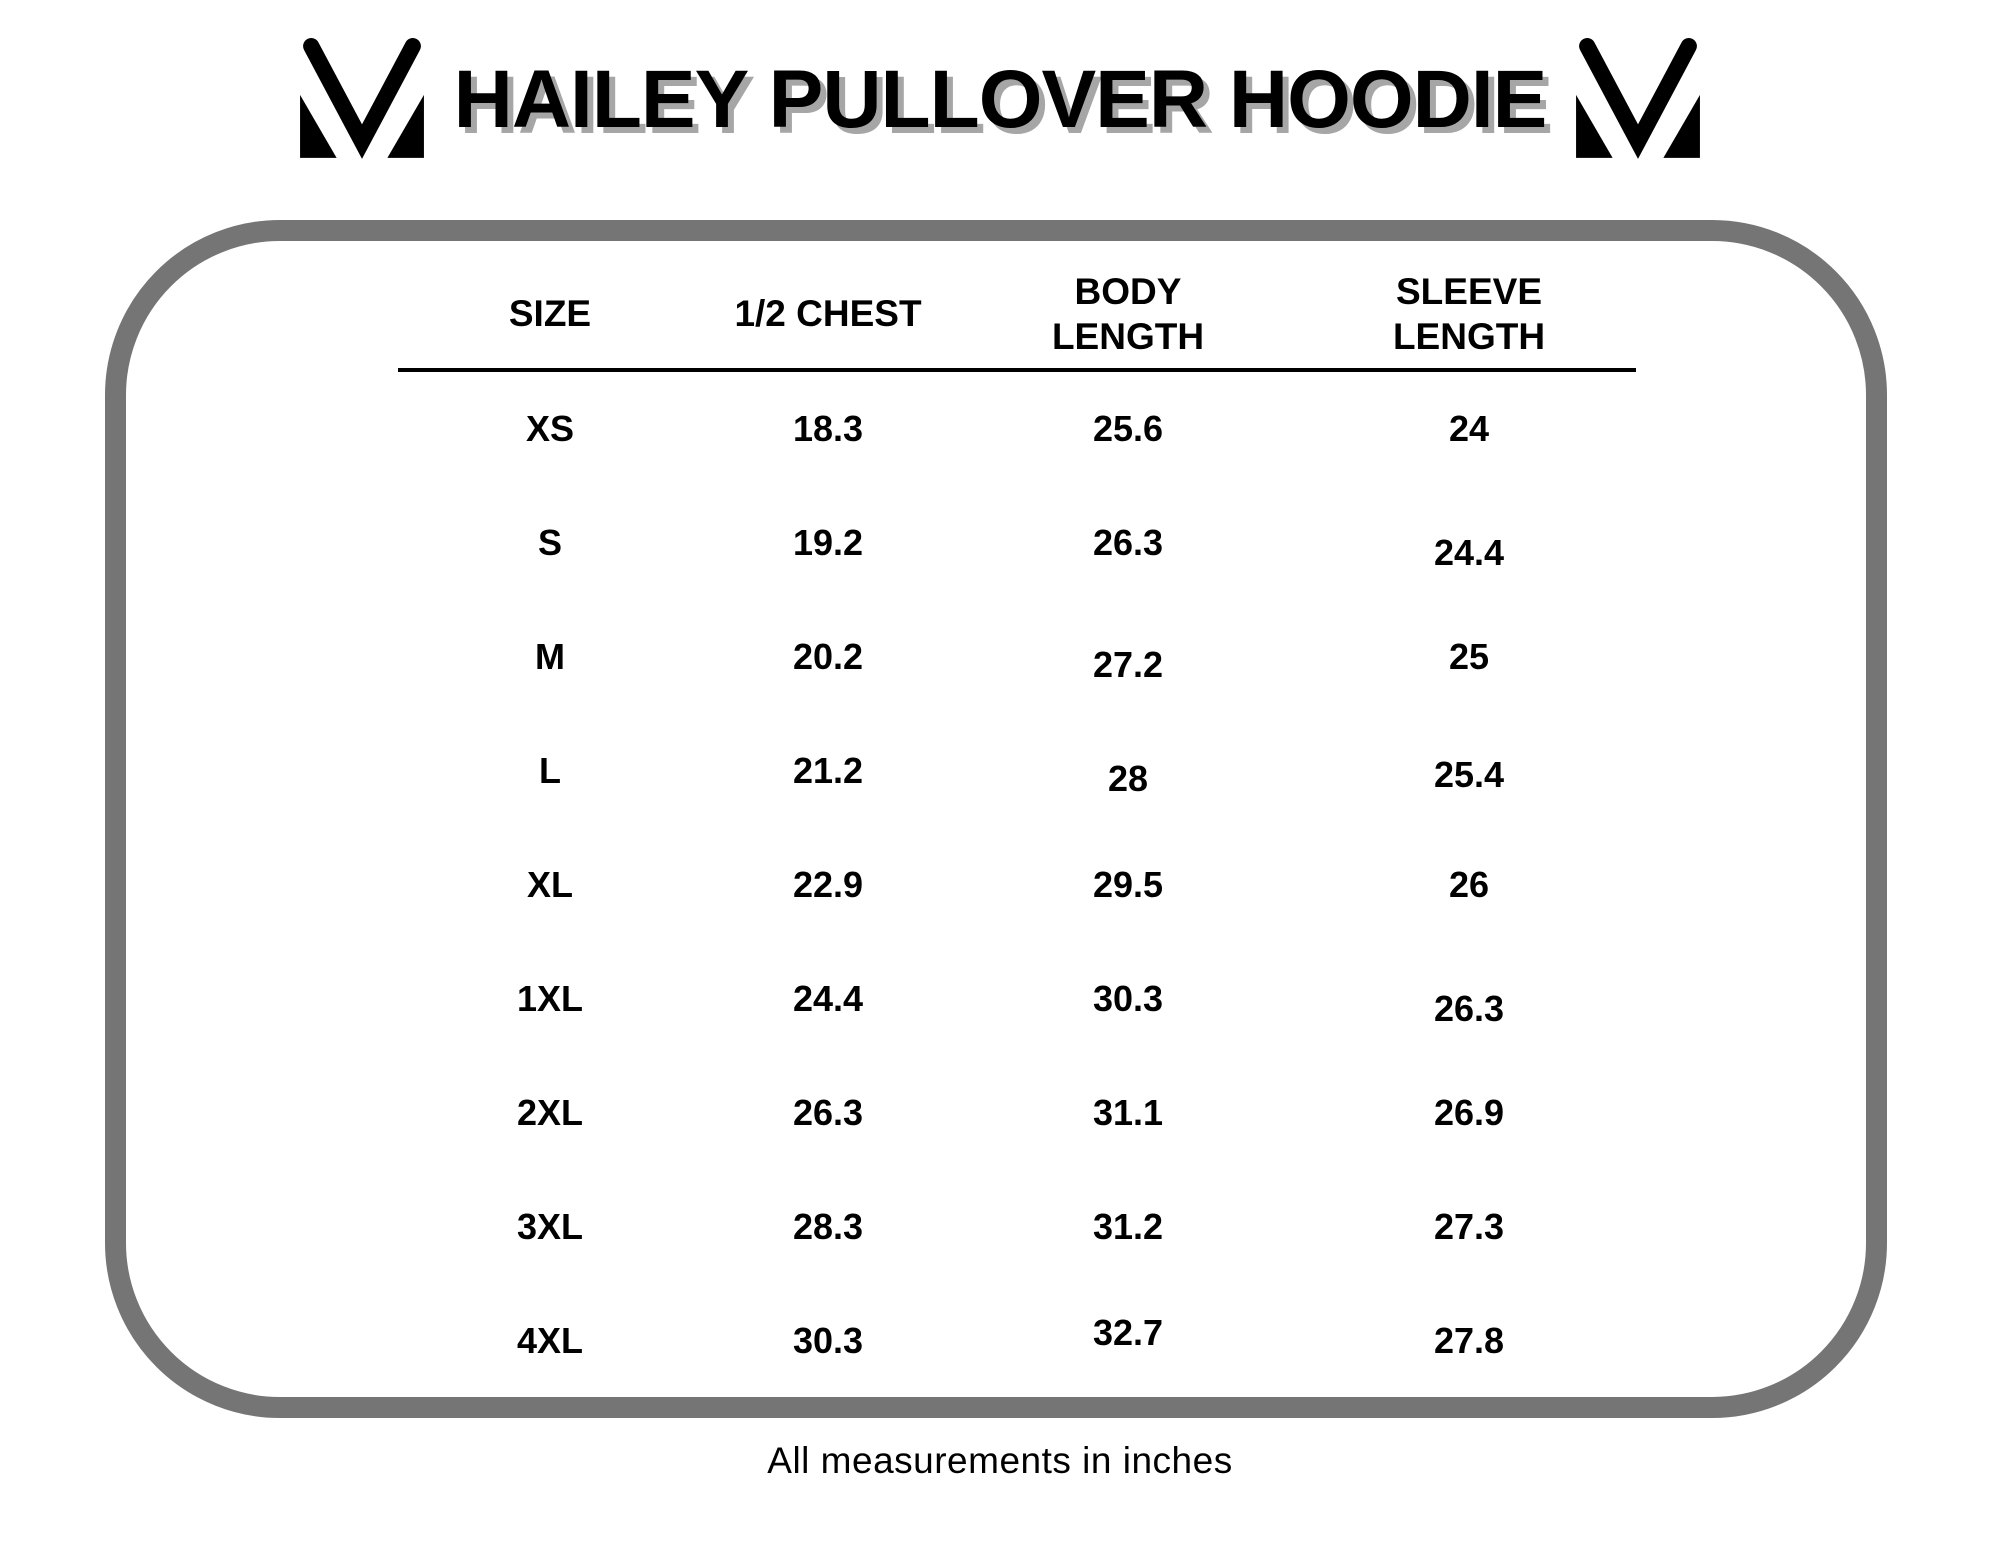  I want to click on sleeve-cell: 25, so click(1469, 656).